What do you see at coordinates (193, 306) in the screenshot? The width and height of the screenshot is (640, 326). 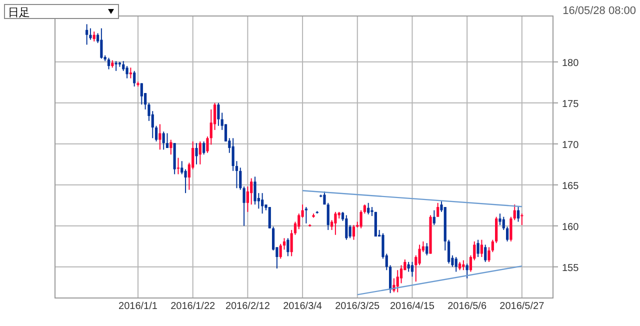 I see `x-tick-label: 2016/1/22` at bounding box center [193, 306].